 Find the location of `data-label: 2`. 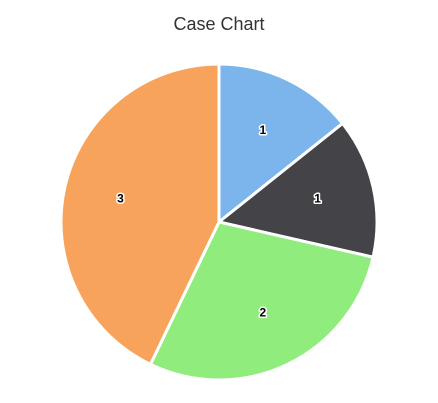

data-label: 2 is located at coordinates (263, 312).